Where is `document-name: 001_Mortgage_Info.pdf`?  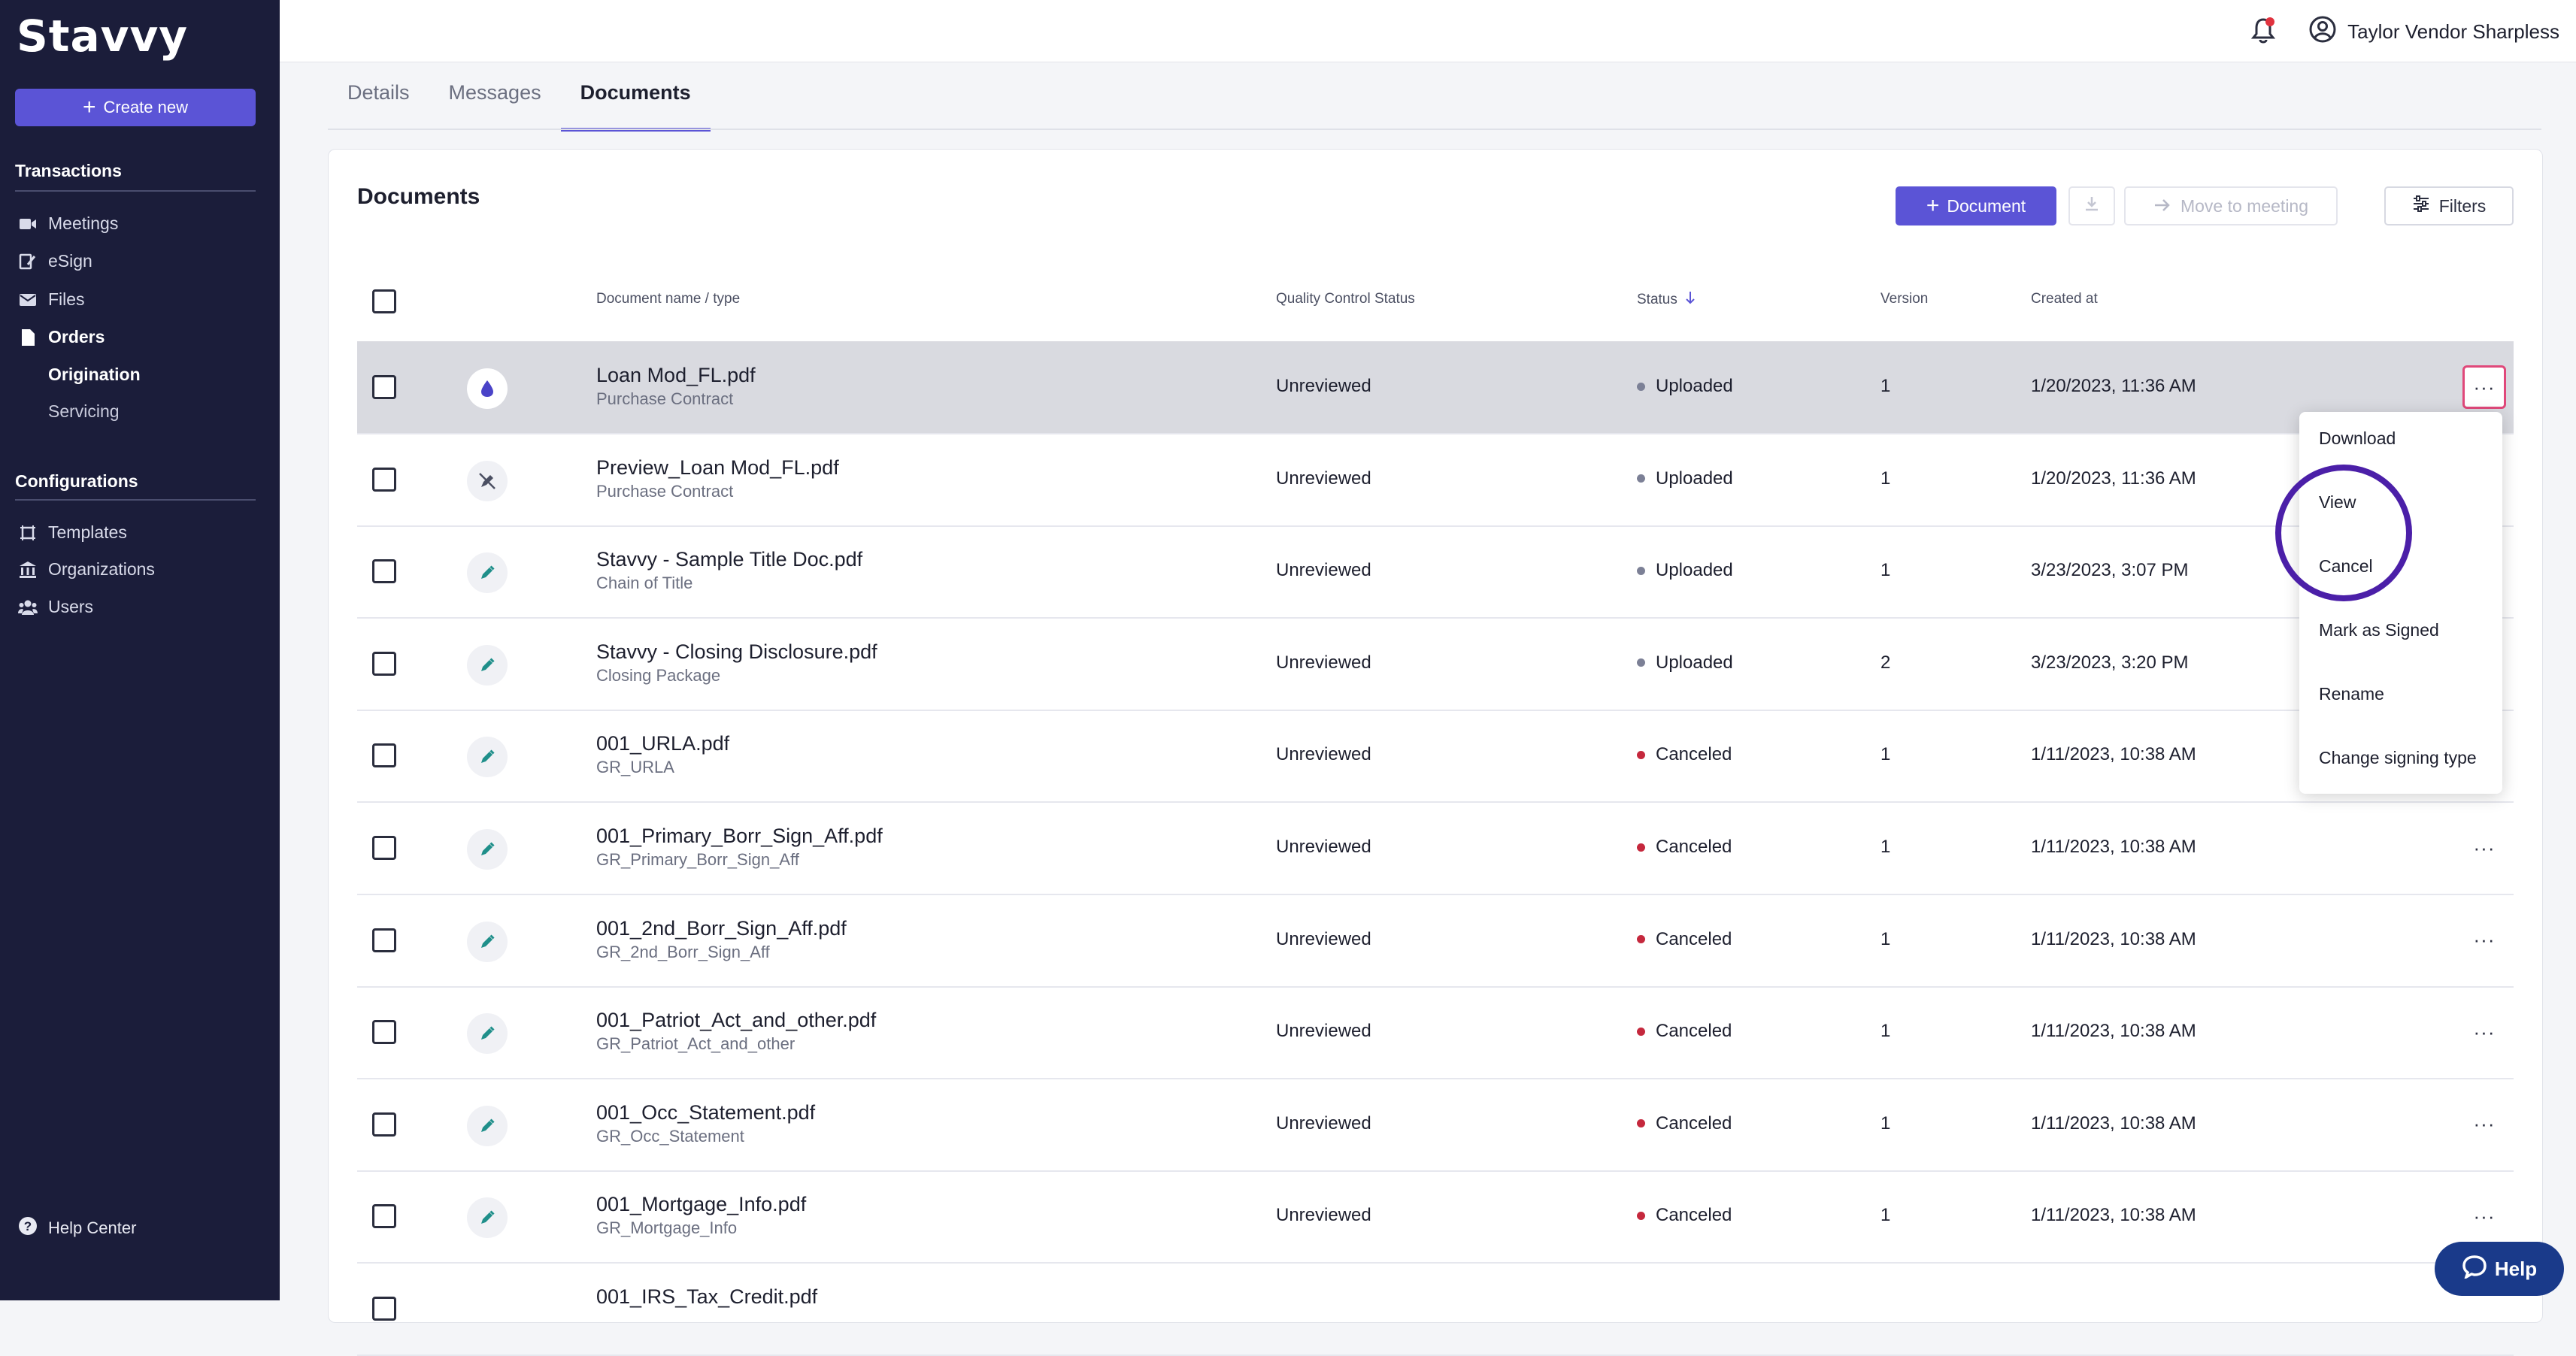 document-name: 001_Mortgage_Info.pdf is located at coordinates (701, 1204).